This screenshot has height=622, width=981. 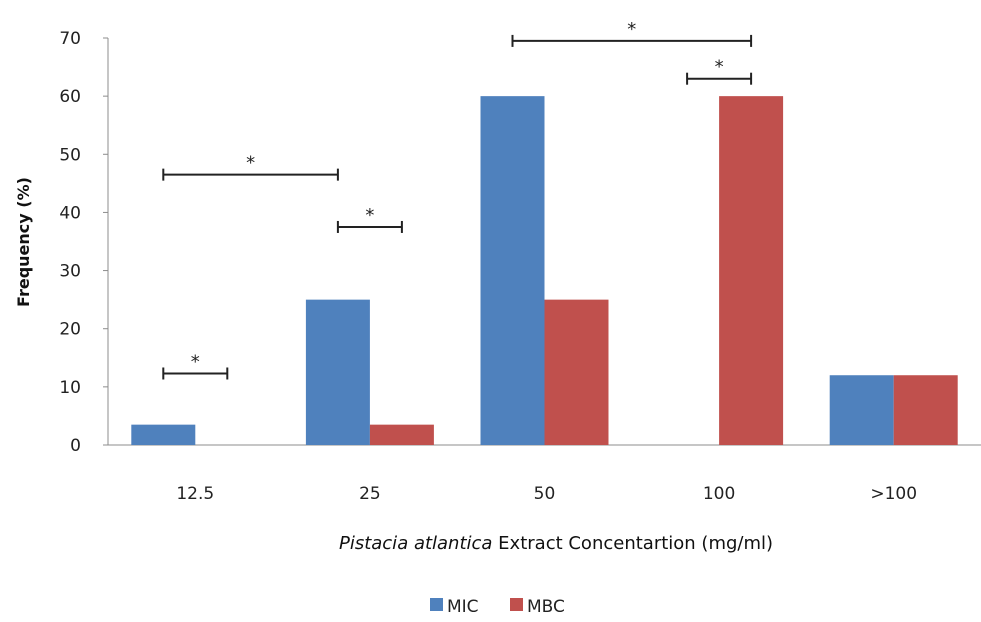 What do you see at coordinates (70, 97) in the screenshot?
I see `y-tick-label: 60` at bounding box center [70, 97].